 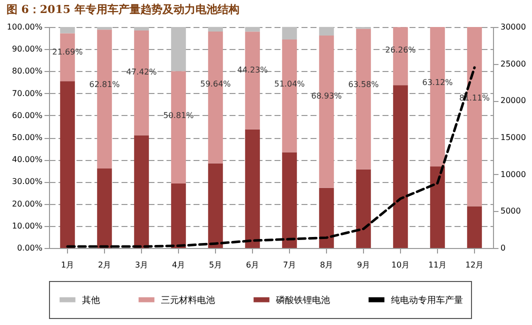 What do you see at coordinates (24, 27) in the screenshot?
I see `y-tick-label: 100.00%` at bounding box center [24, 27].